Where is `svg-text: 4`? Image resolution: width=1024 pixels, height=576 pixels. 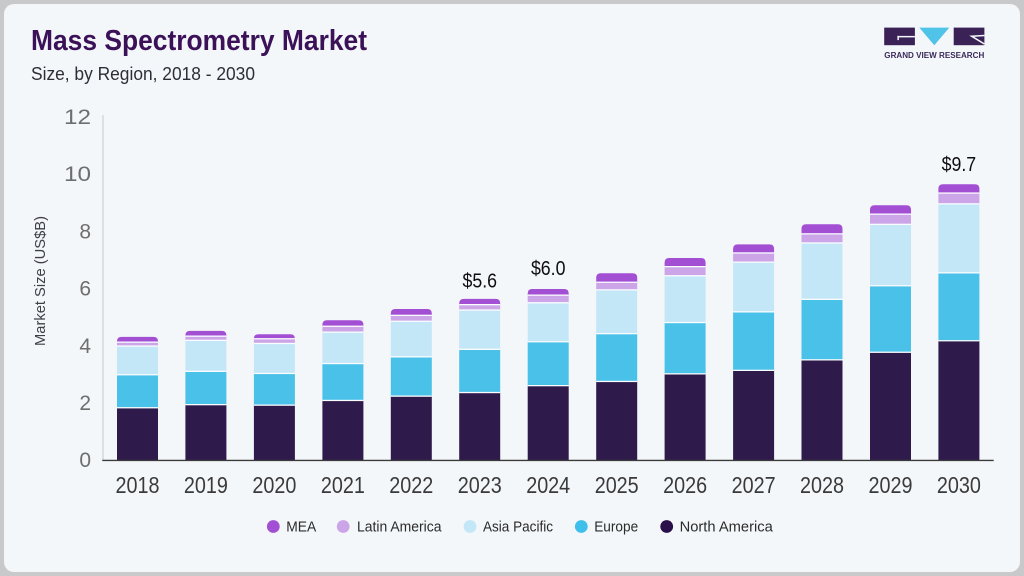
svg-text: 4 is located at coordinates (85, 346).